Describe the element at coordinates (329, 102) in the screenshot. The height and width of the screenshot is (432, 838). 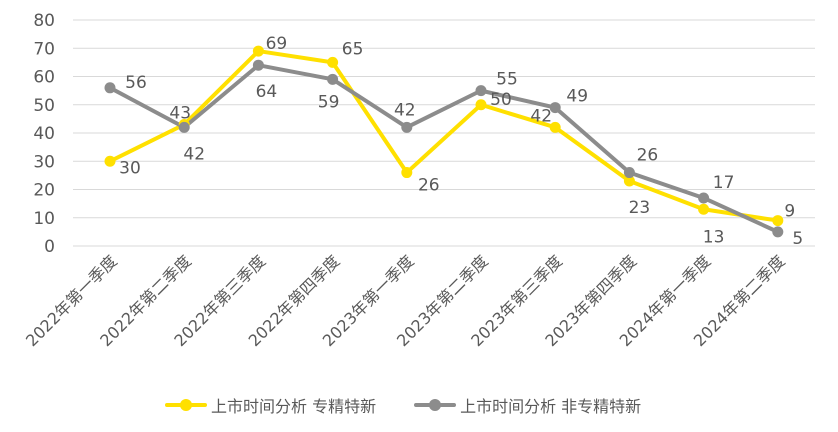
I see `data-label: 59` at that location.